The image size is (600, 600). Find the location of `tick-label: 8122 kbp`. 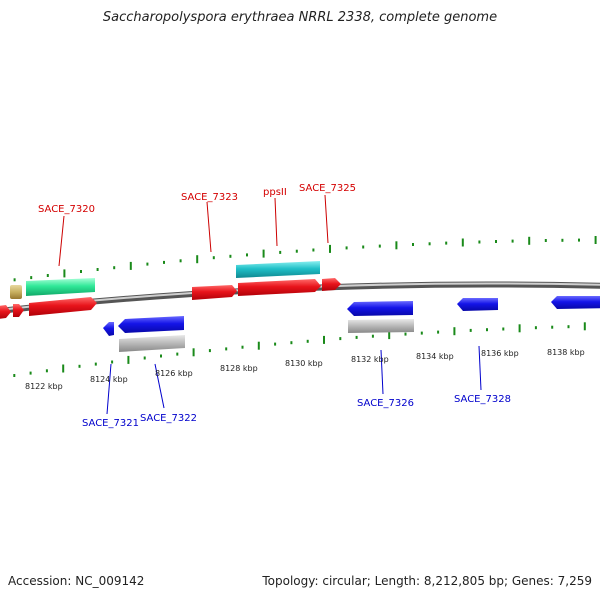

tick-label: 8122 kbp is located at coordinates (44, 386).